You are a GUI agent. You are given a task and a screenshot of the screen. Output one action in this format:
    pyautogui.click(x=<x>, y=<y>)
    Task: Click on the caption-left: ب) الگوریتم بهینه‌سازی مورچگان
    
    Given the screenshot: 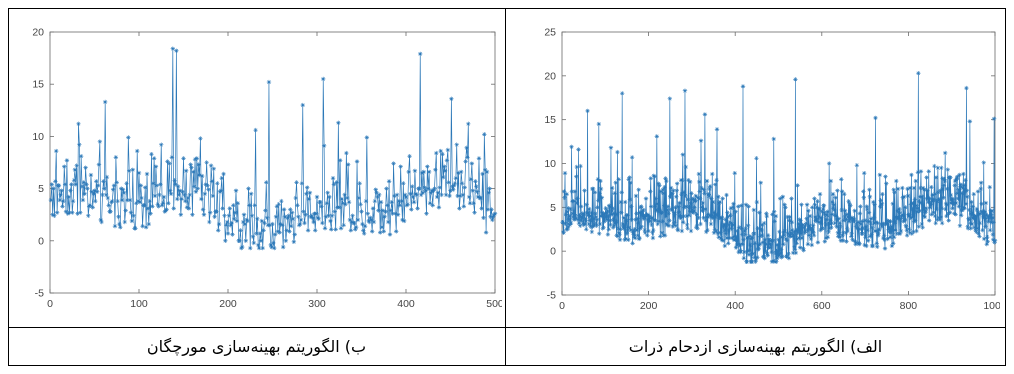 What is the action you would take?
    pyautogui.click(x=256, y=346)
    